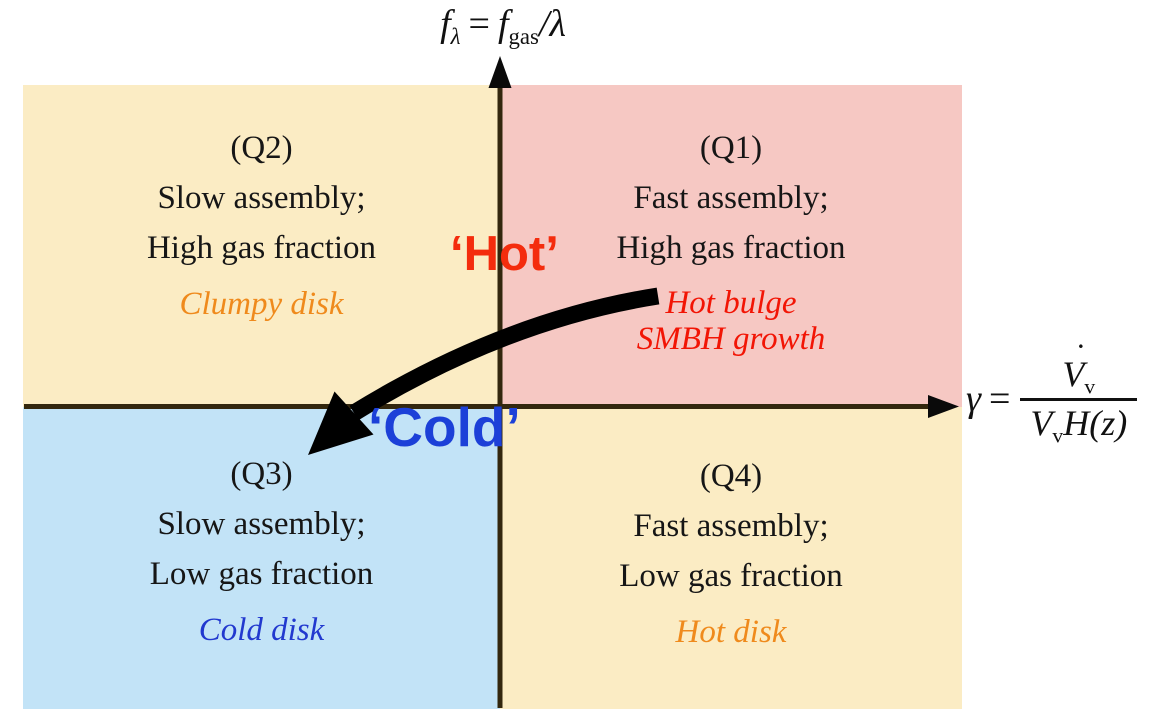 Image resolution: width=1158 pixels, height=718 pixels. I want to click on cold-label: ‘Cold’, so click(444, 427).